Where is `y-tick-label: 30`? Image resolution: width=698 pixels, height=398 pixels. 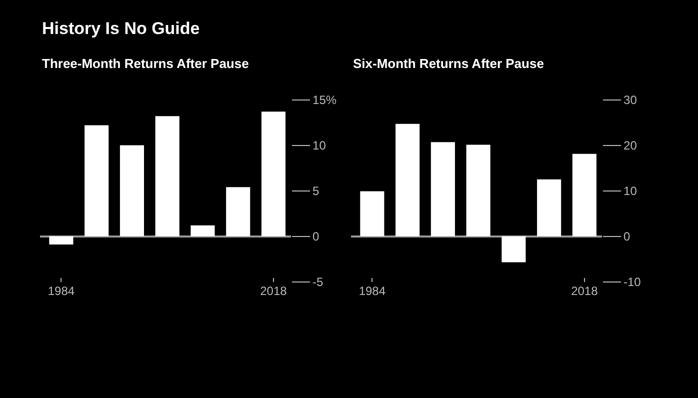 y-tick-label: 30 is located at coordinates (631, 99).